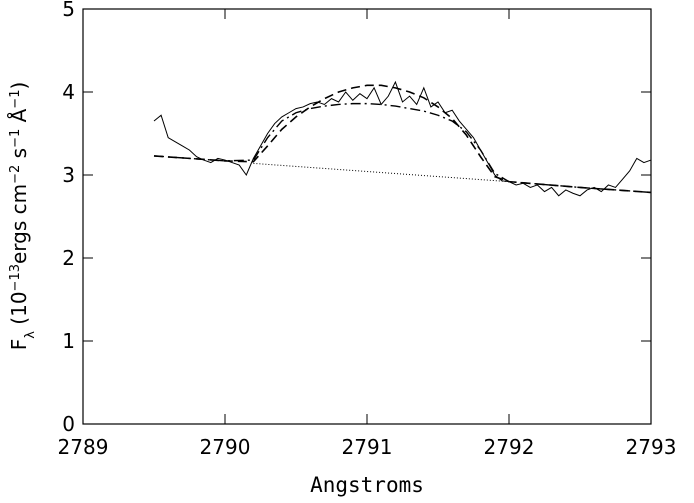 This screenshot has width=694, height=503. I want to click on x-axis-label: Angstroms, so click(367, 485).